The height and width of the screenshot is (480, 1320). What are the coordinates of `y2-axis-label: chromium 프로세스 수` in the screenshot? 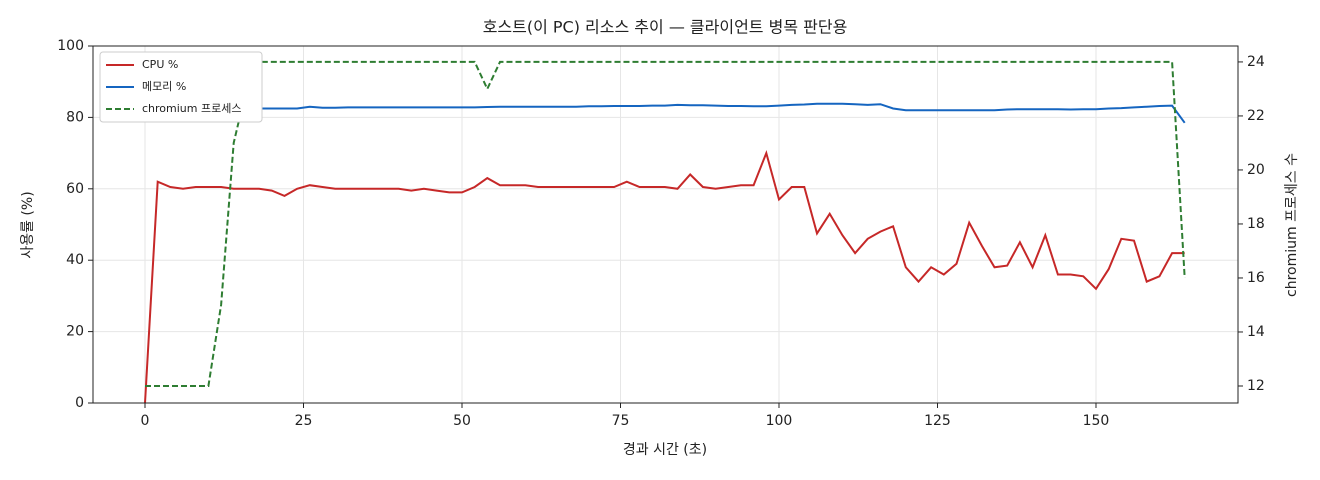 It's located at (1292, 225).